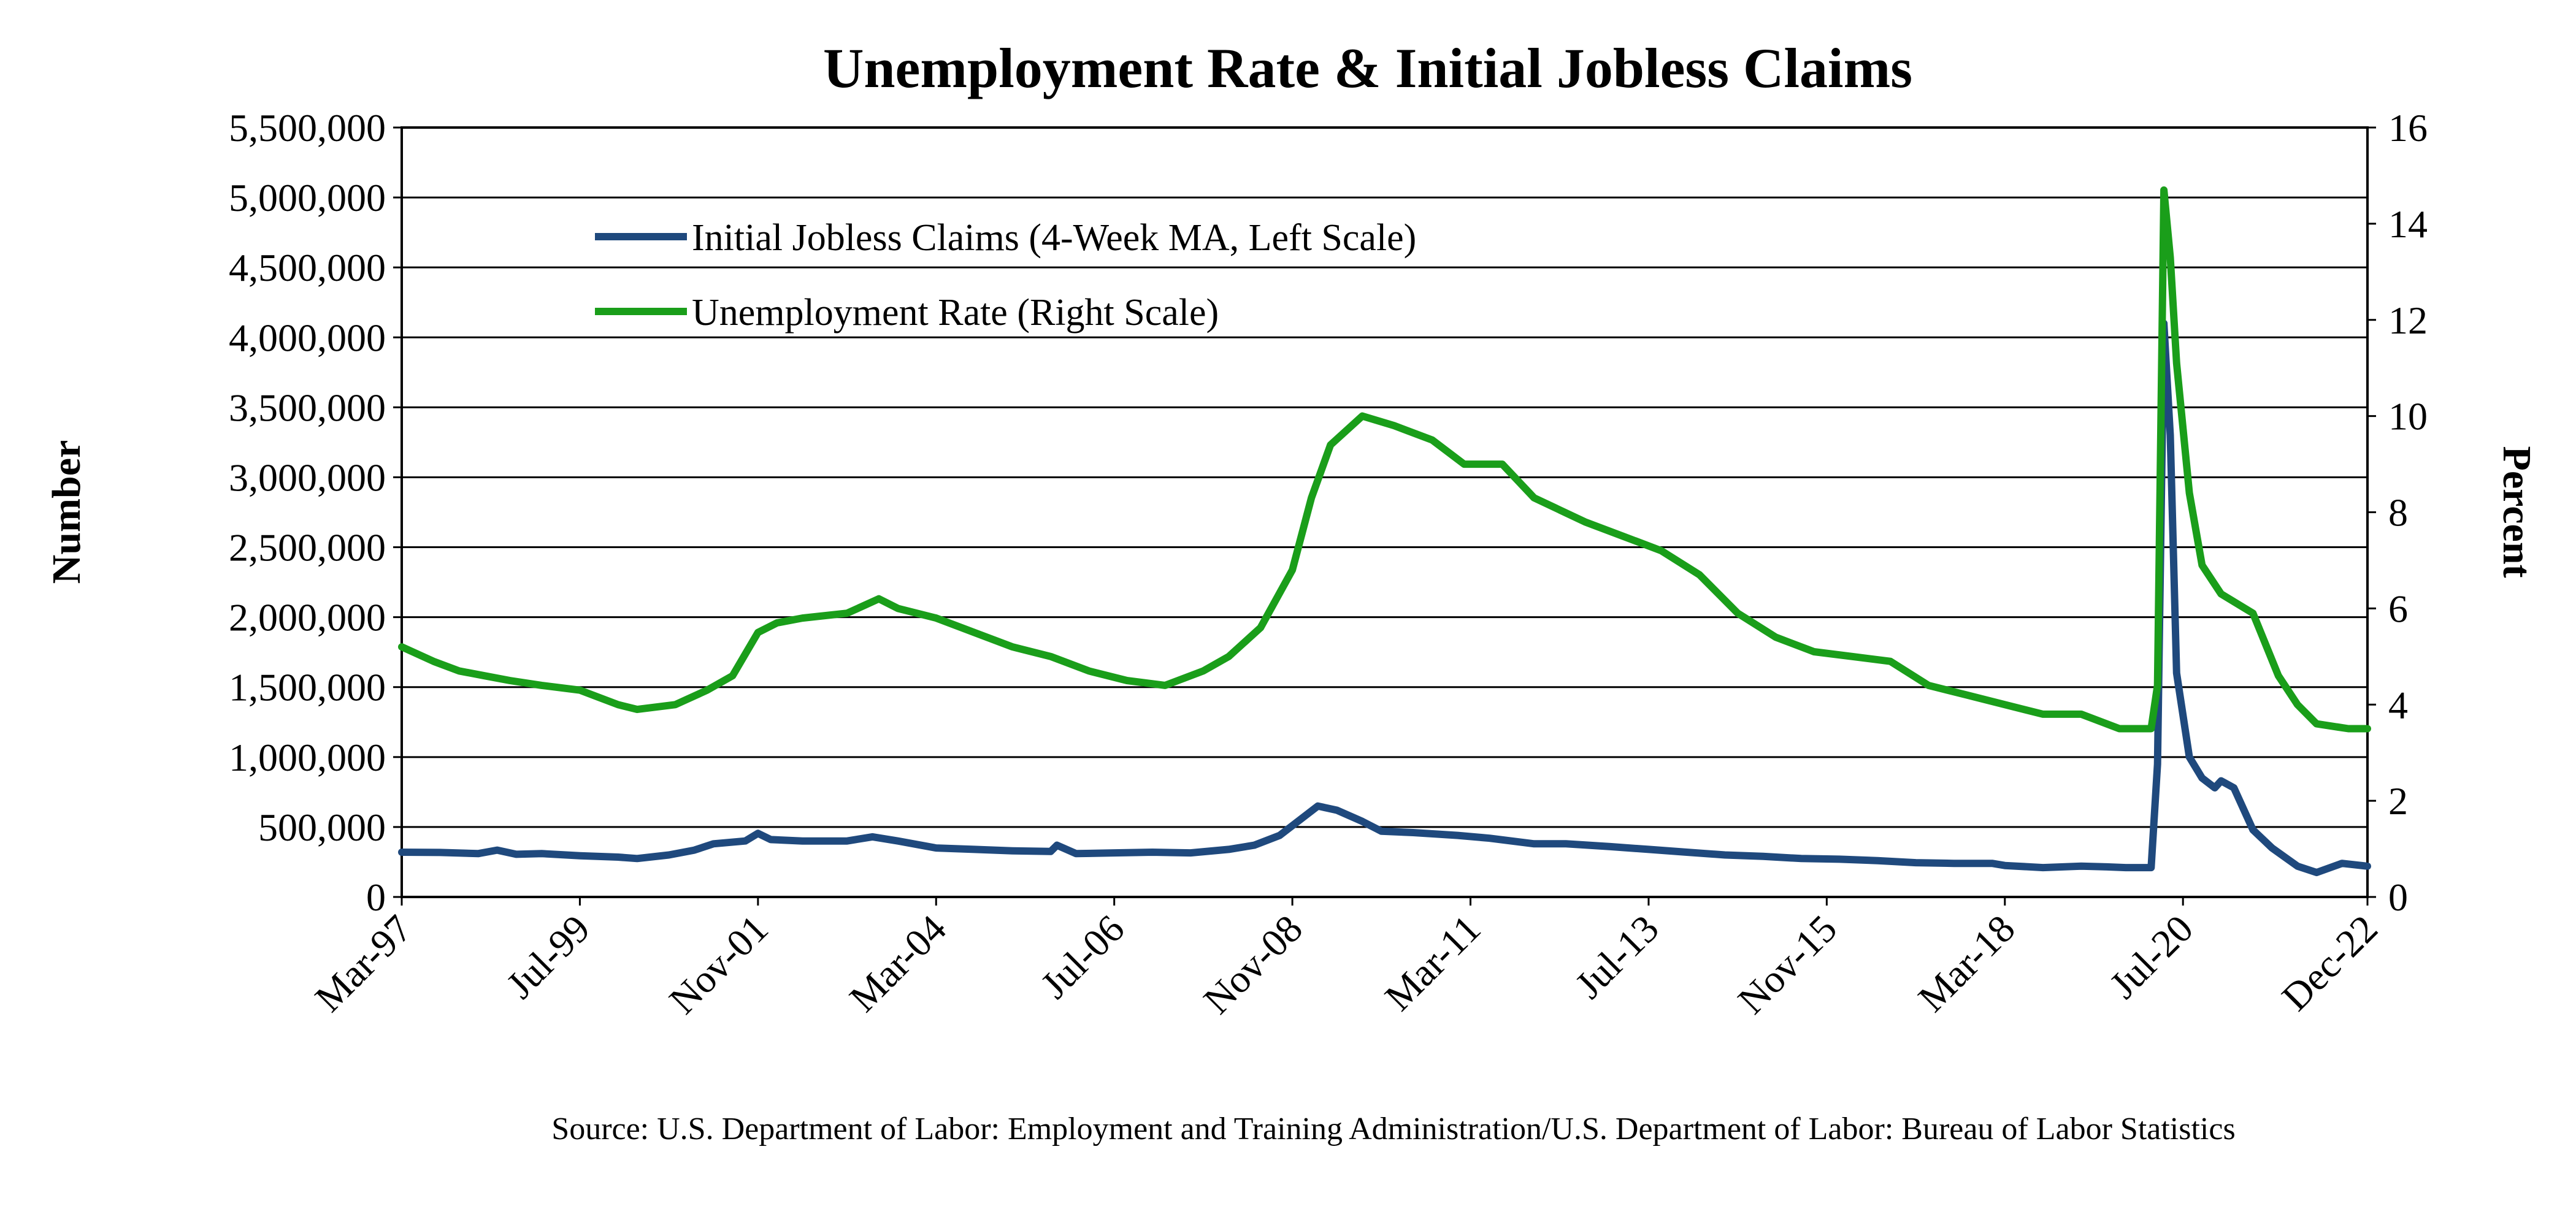 The image size is (2576, 1217). Describe the element at coordinates (718, 965) in the screenshot. I see `x-tick-label: Nov-01` at that location.